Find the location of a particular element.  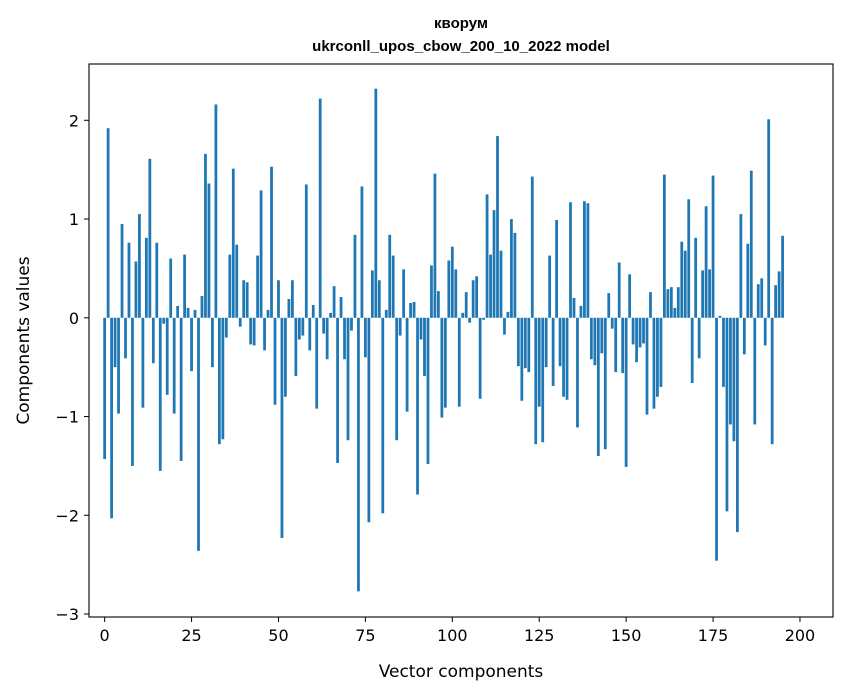

x-tick-label: 150 is located at coordinates (626, 635).